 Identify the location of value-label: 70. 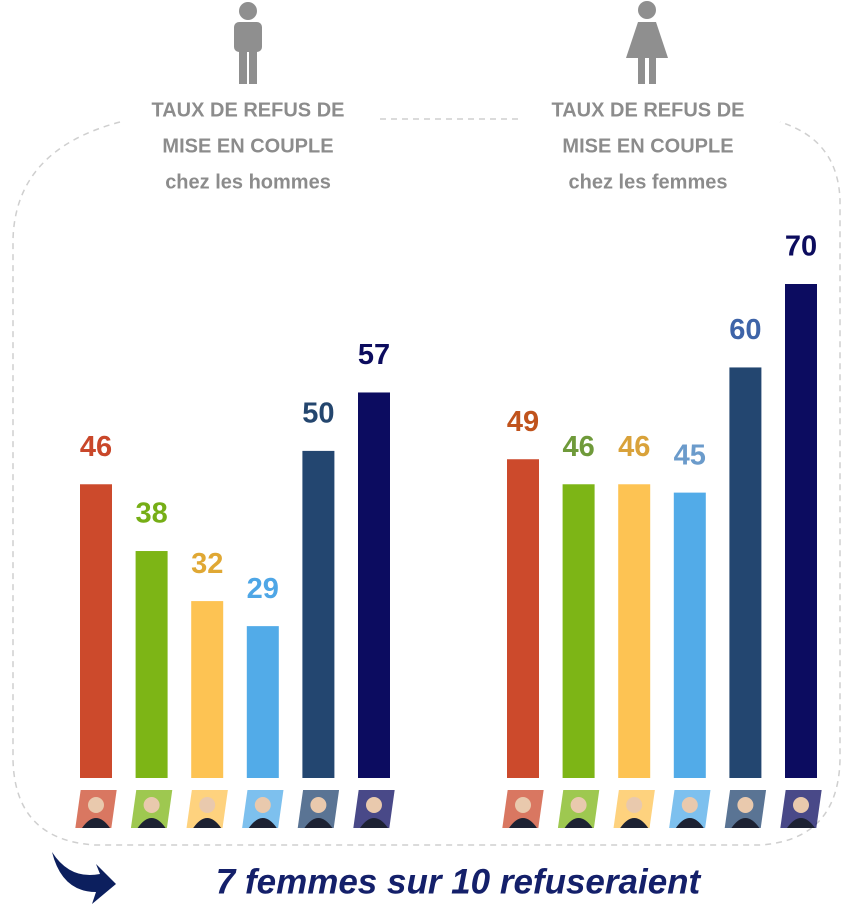
(801, 247).